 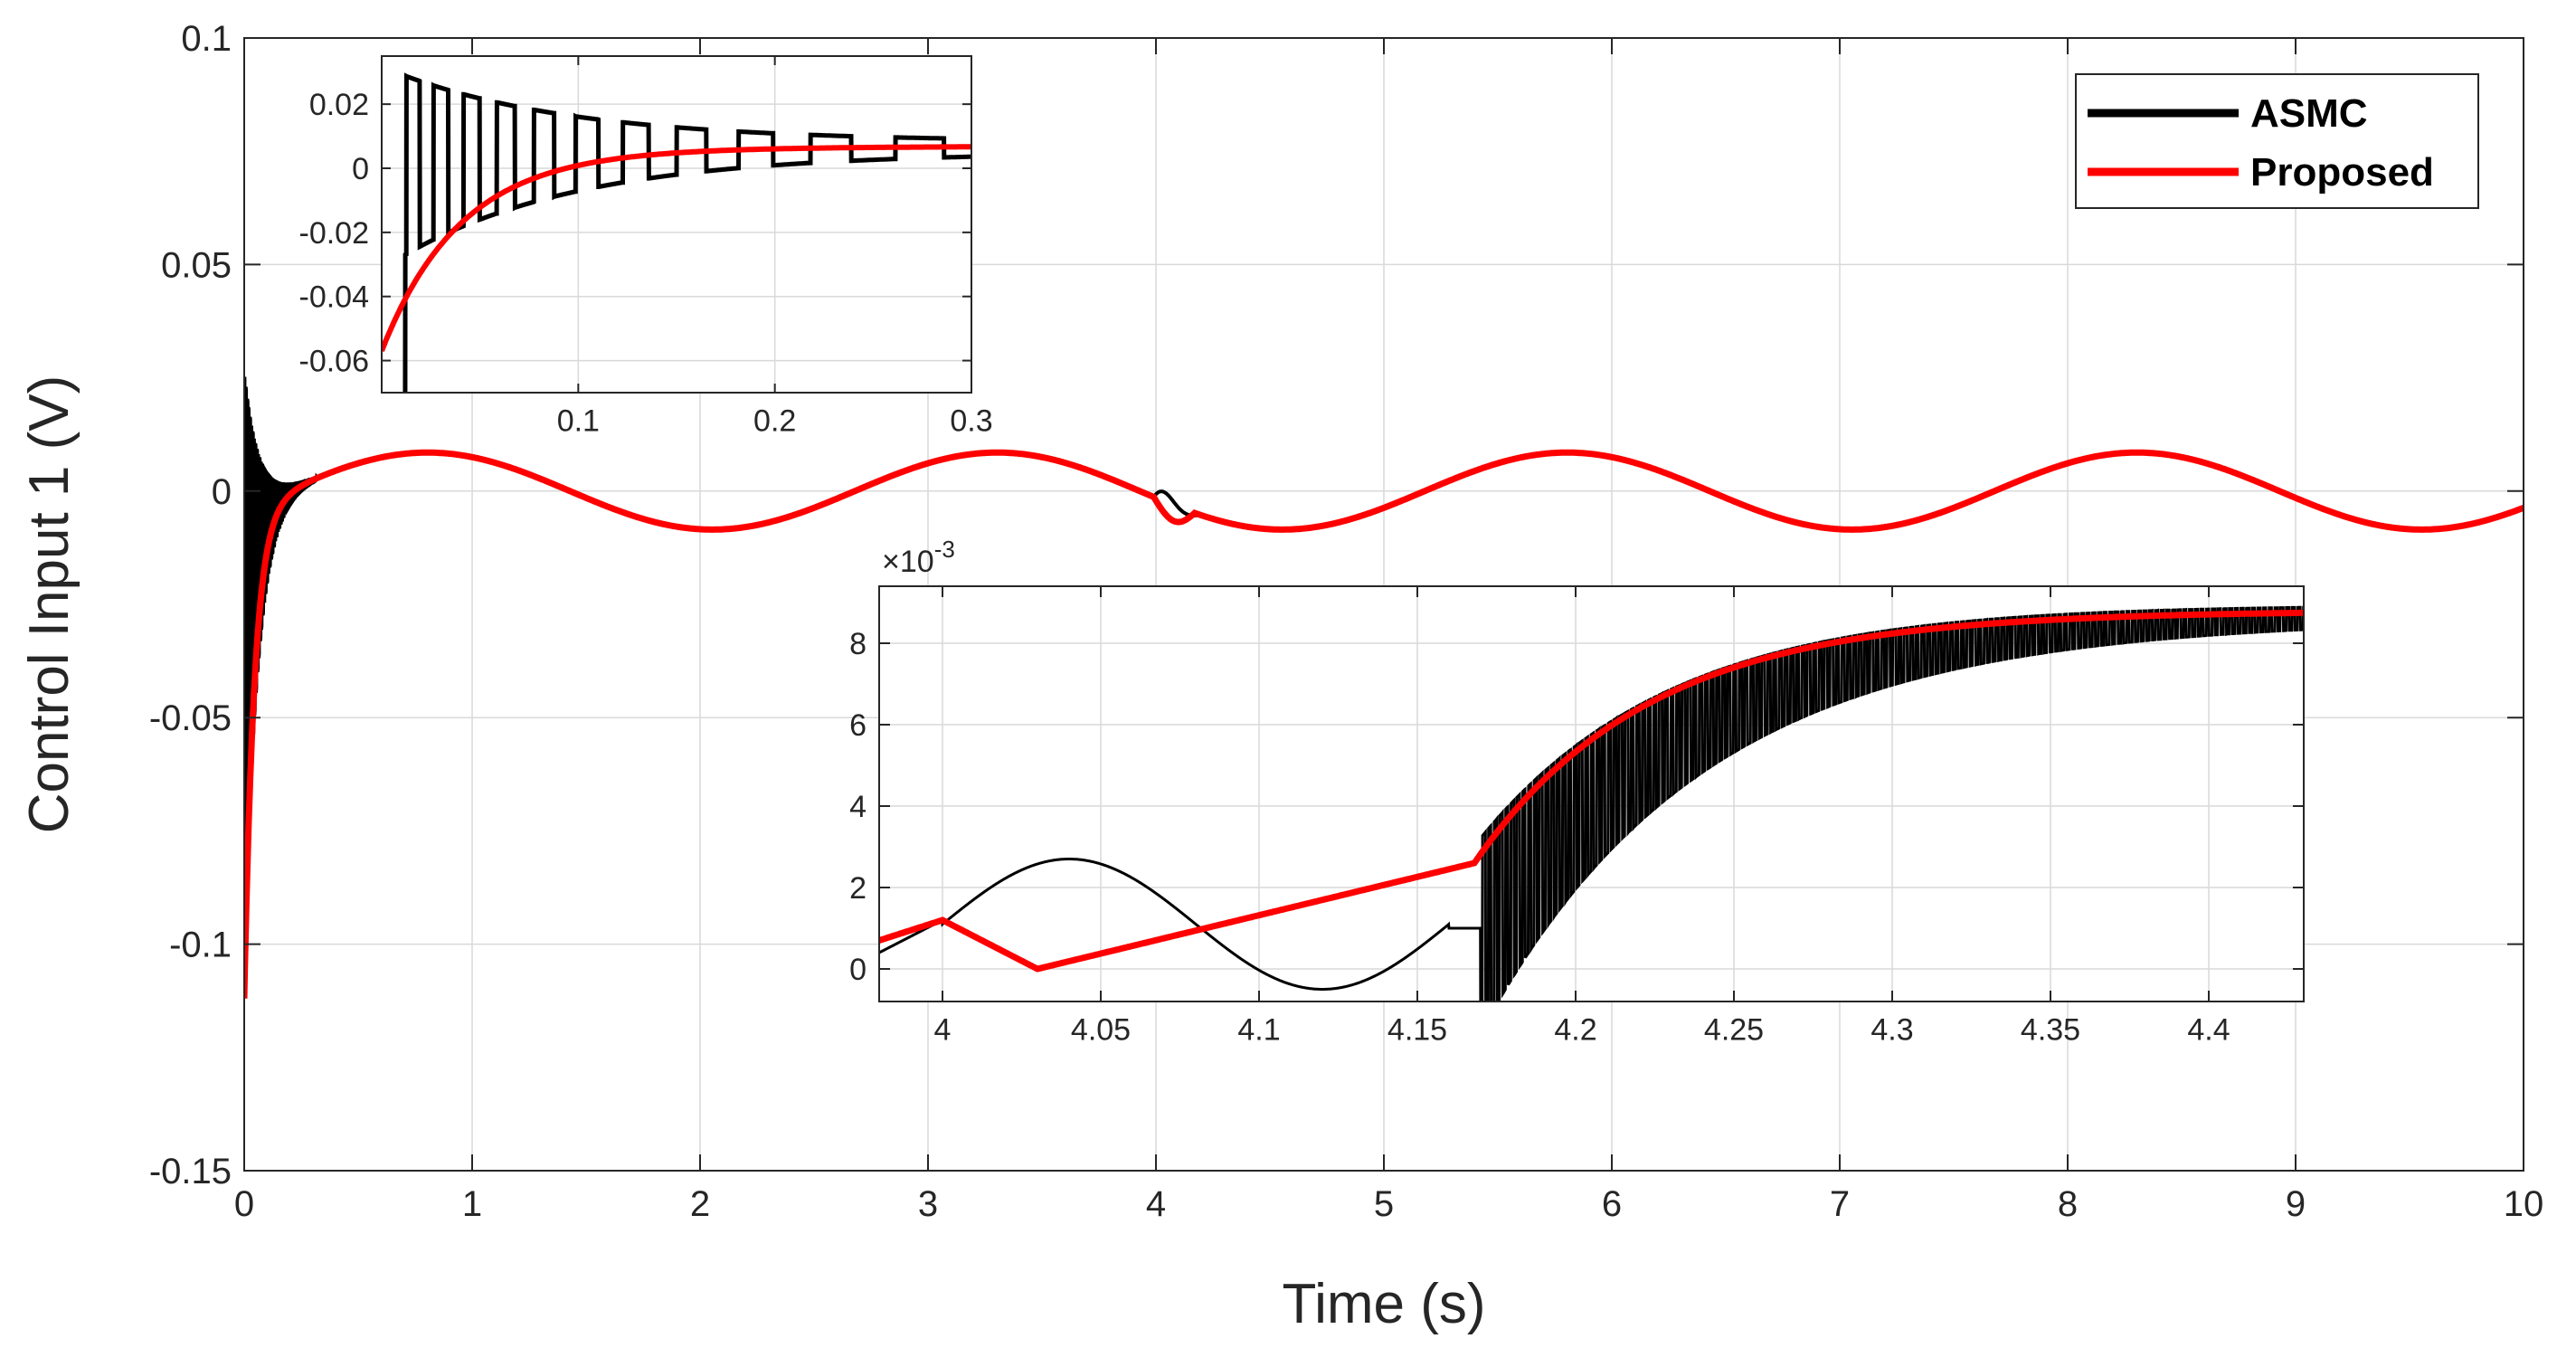 I want to click on inset-top-axes: 0.1 0.2 0.3 -0.06 -0.04 -0.02 0 0.02, so click(x=646, y=247).